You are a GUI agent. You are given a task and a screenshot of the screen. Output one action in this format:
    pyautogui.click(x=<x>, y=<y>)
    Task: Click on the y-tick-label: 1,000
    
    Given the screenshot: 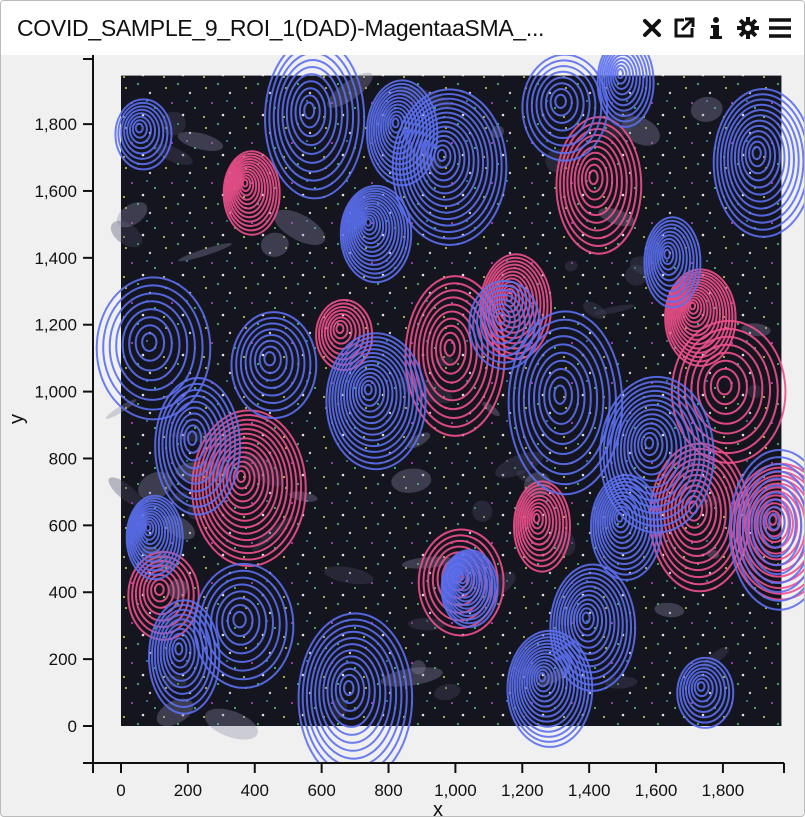 What is the action you would take?
    pyautogui.click(x=55, y=392)
    